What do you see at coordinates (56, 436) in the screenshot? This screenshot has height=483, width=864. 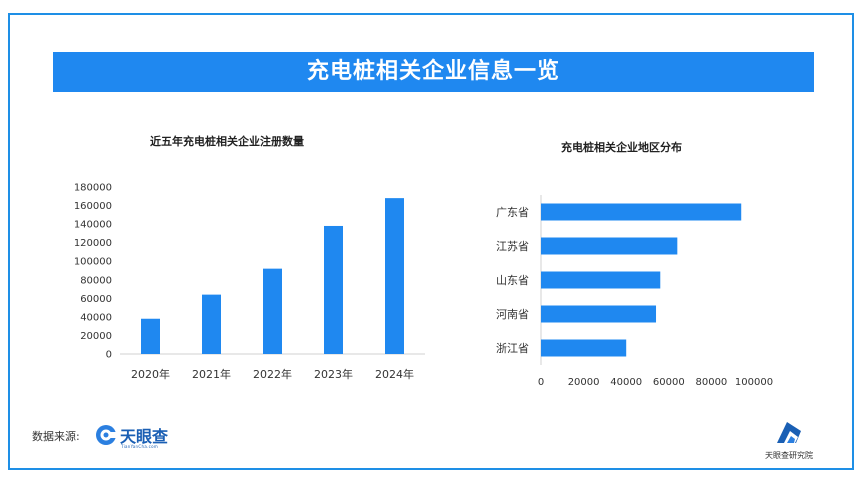 I see `source-label: 数据来源:` at bounding box center [56, 436].